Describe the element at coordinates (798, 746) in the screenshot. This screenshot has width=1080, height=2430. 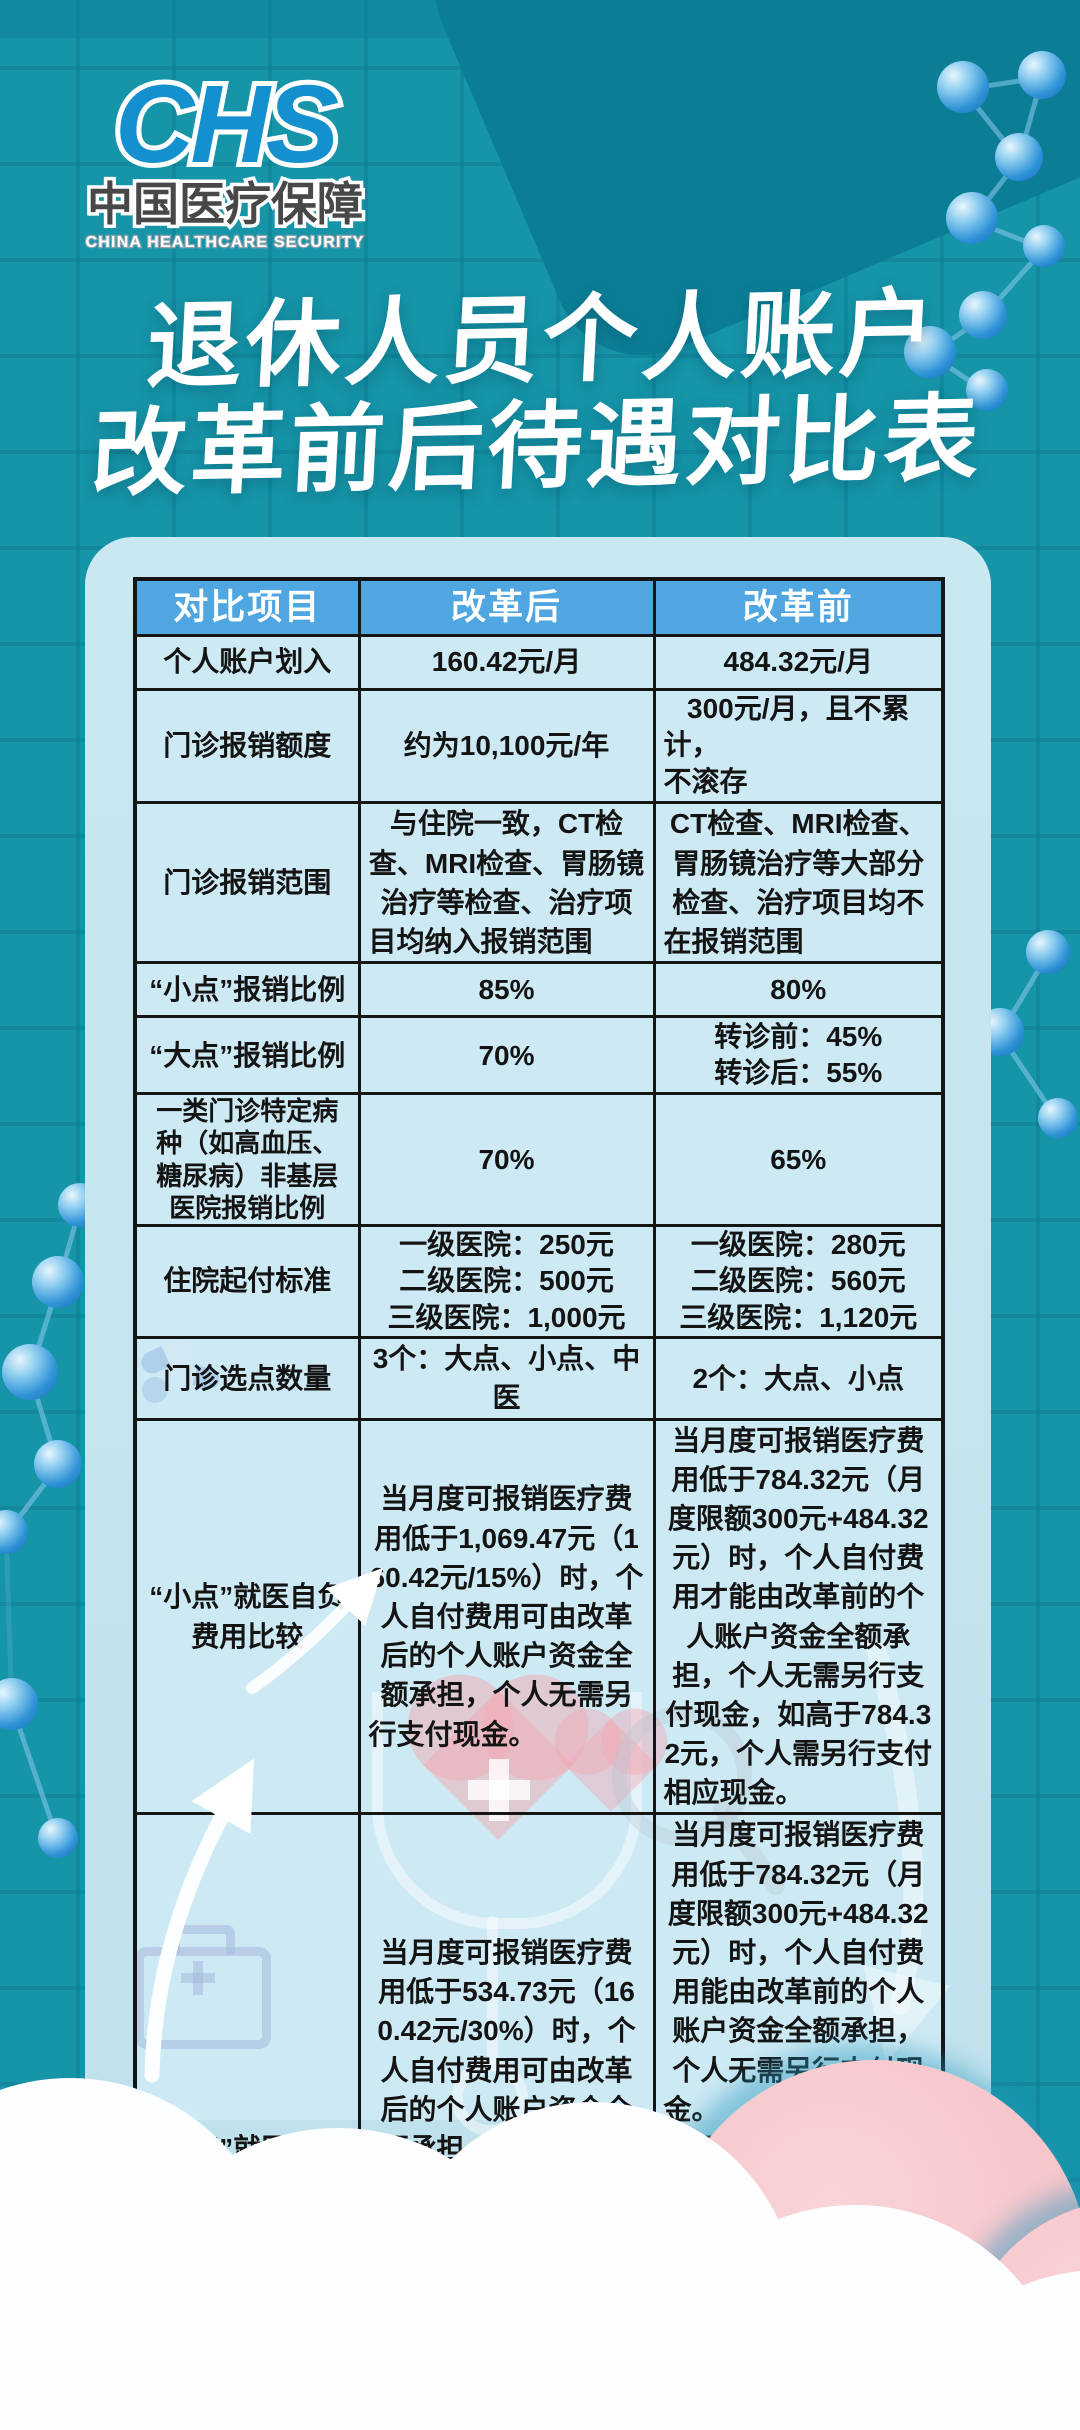
I see `cell-r2-before: 300元/月，且不累计， 不滚存` at that location.